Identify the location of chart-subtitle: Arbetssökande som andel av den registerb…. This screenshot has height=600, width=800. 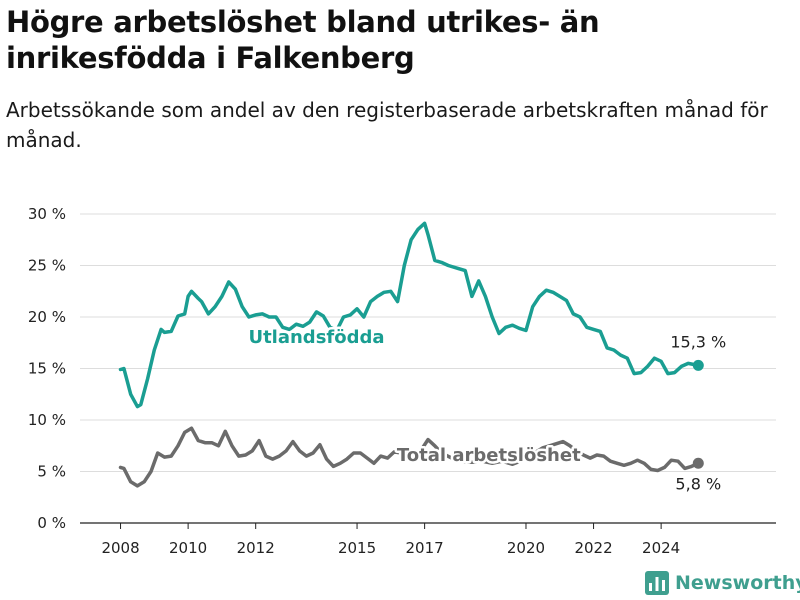
(387, 125).